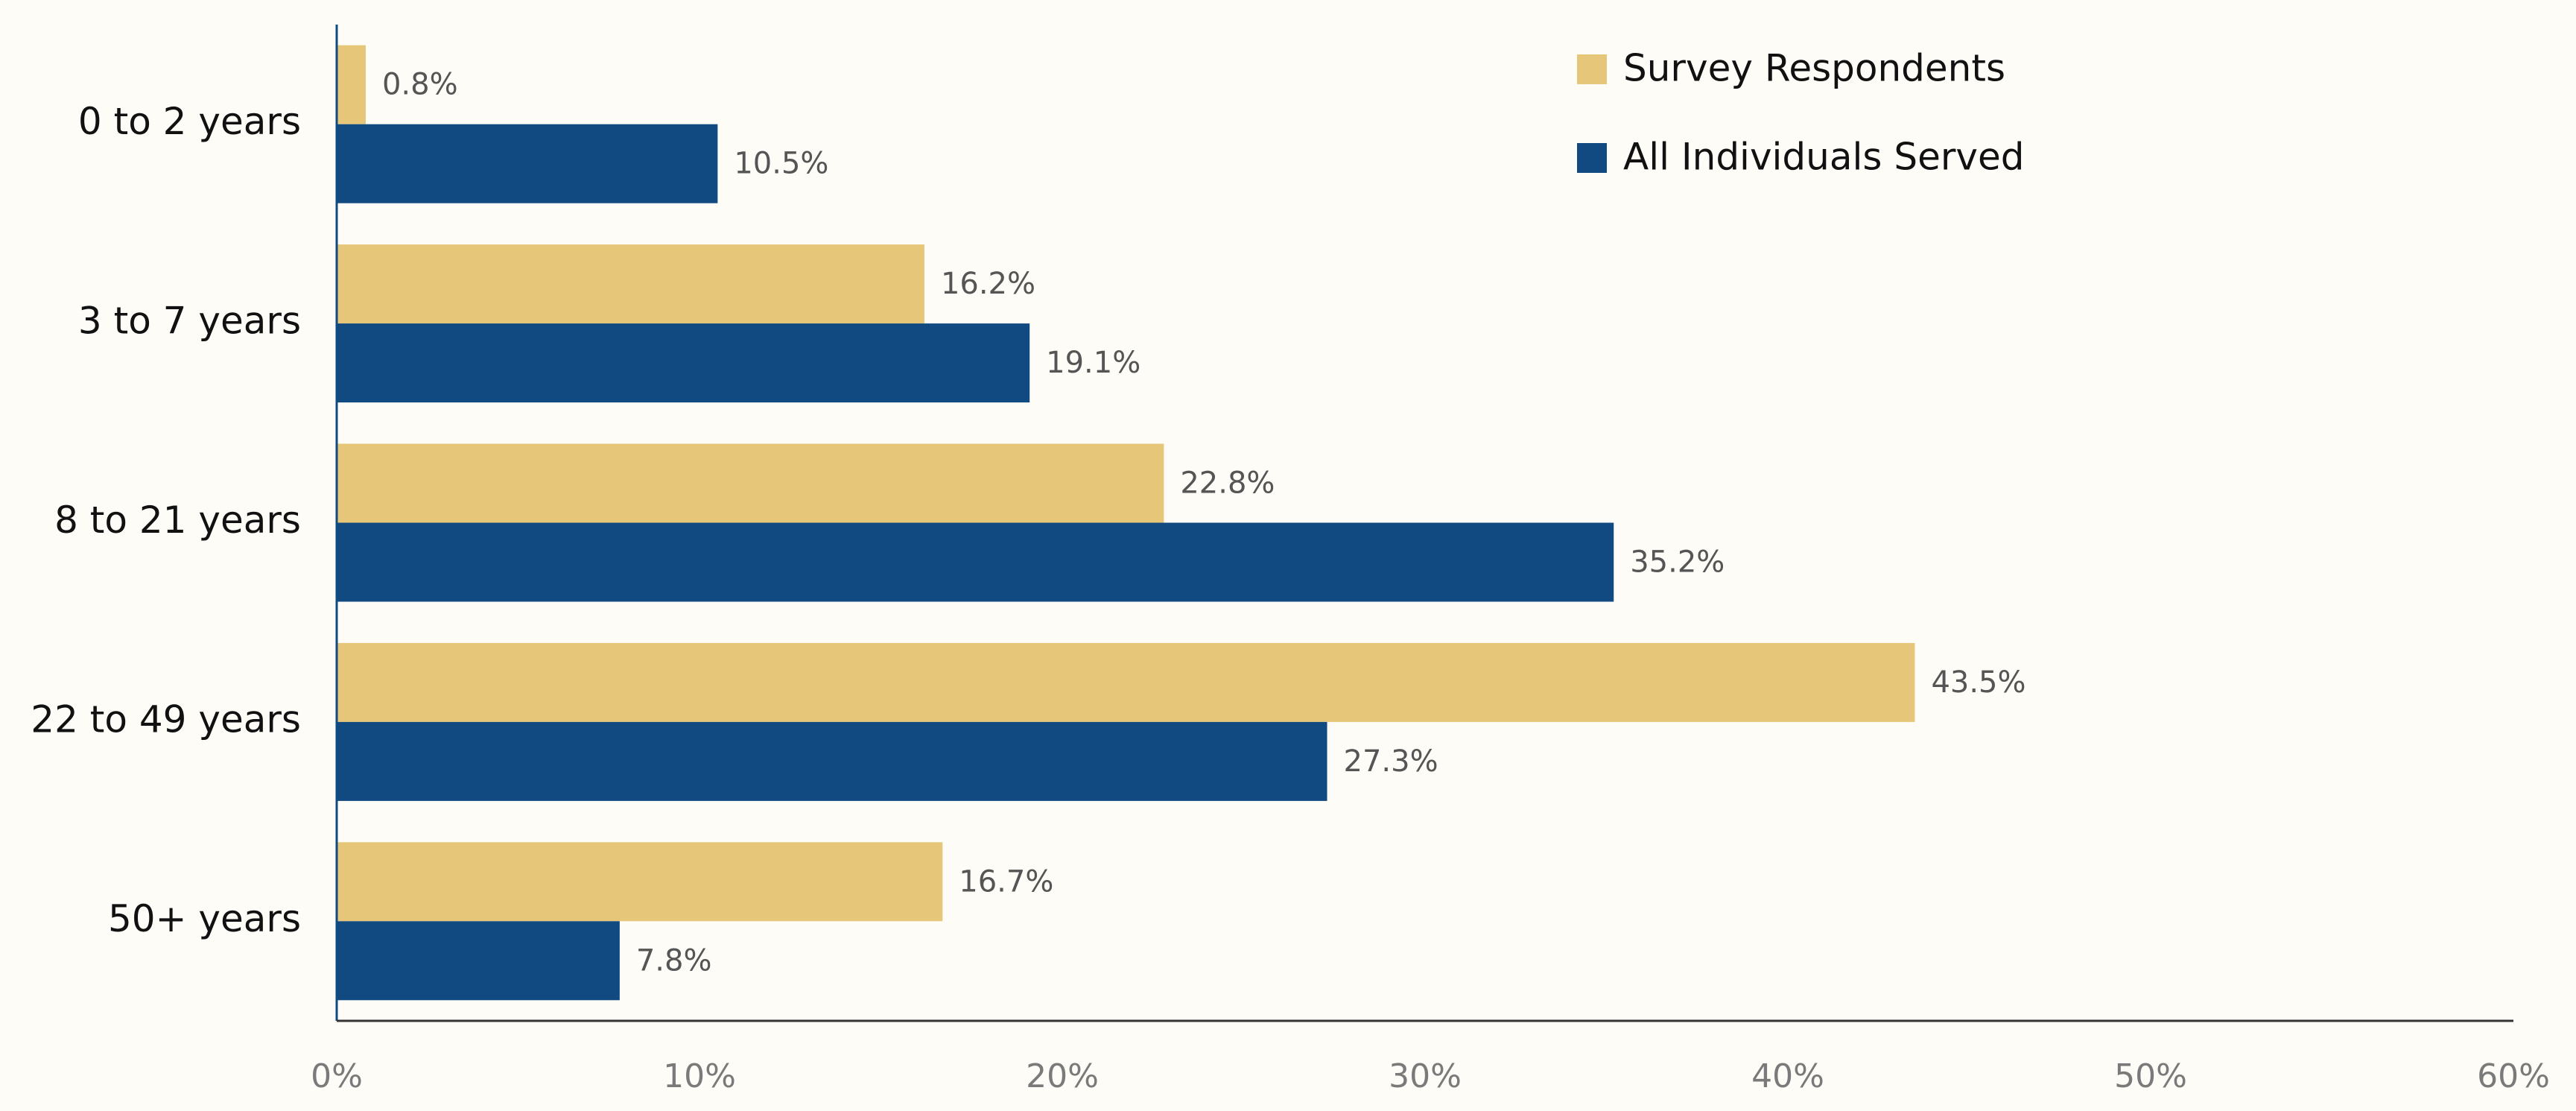 This screenshot has height=1111, width=2576. What do you see at coordinates (1391, 762) in the screenshot?
I see `value-label: 27.3%` at bounding box center [1391, 762].